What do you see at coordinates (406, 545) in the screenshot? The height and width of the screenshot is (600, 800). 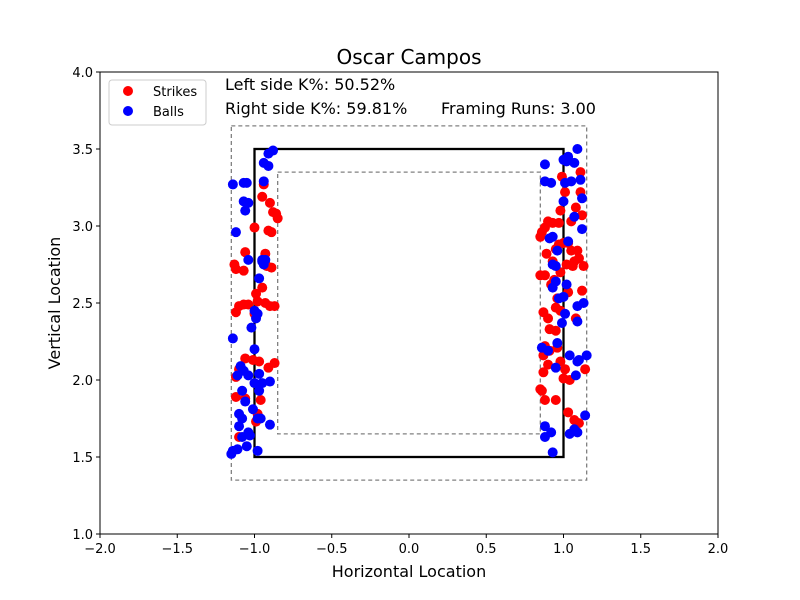 I see `x-axis-ticks: −2.0 −1.5 −1.0 −0.5 0.0 0.5 1.0 1.5 2.0` at bounding box center [406, 545].